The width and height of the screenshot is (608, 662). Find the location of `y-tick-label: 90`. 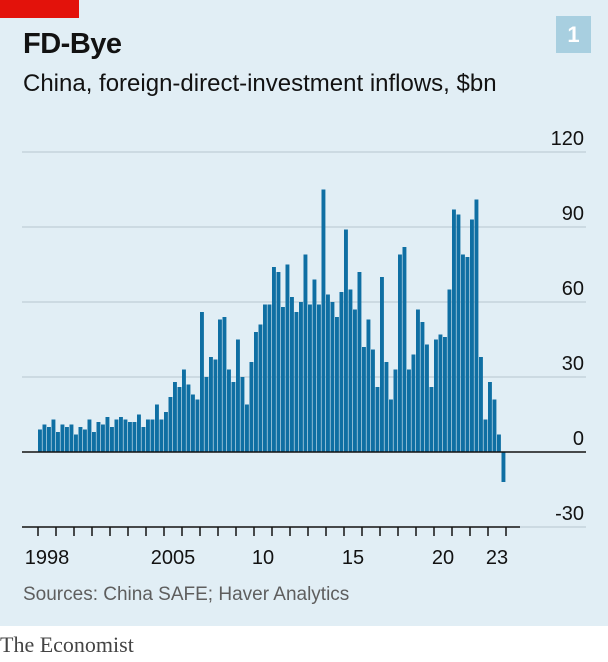

y-tick-label: 90 is located at coordinates (573, 214).